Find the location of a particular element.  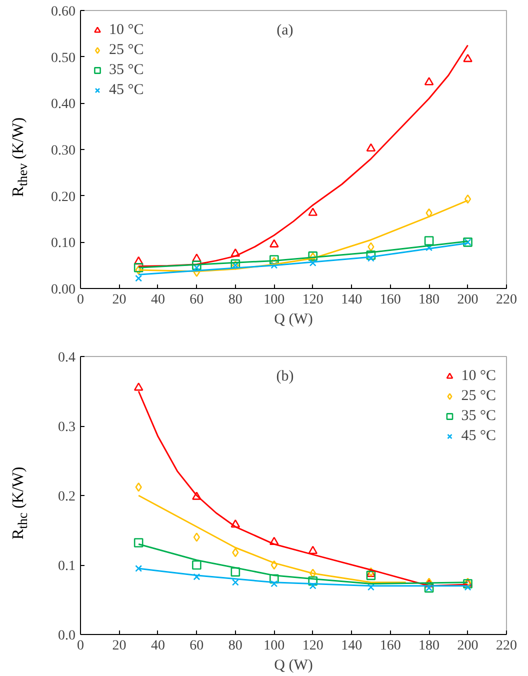

y-tick-label: 0.20 is located at coordinates (63, 197).